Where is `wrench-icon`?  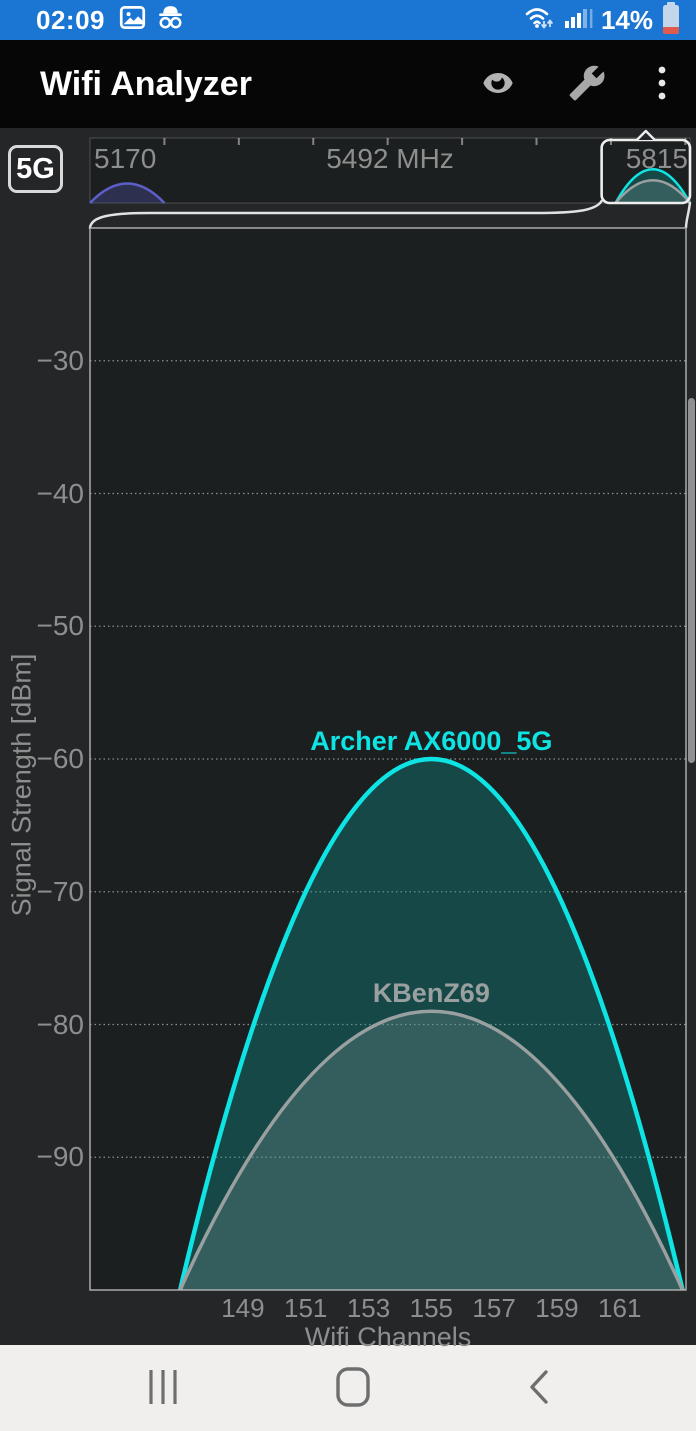 wrench-icon is located at coordinates (587, 84).